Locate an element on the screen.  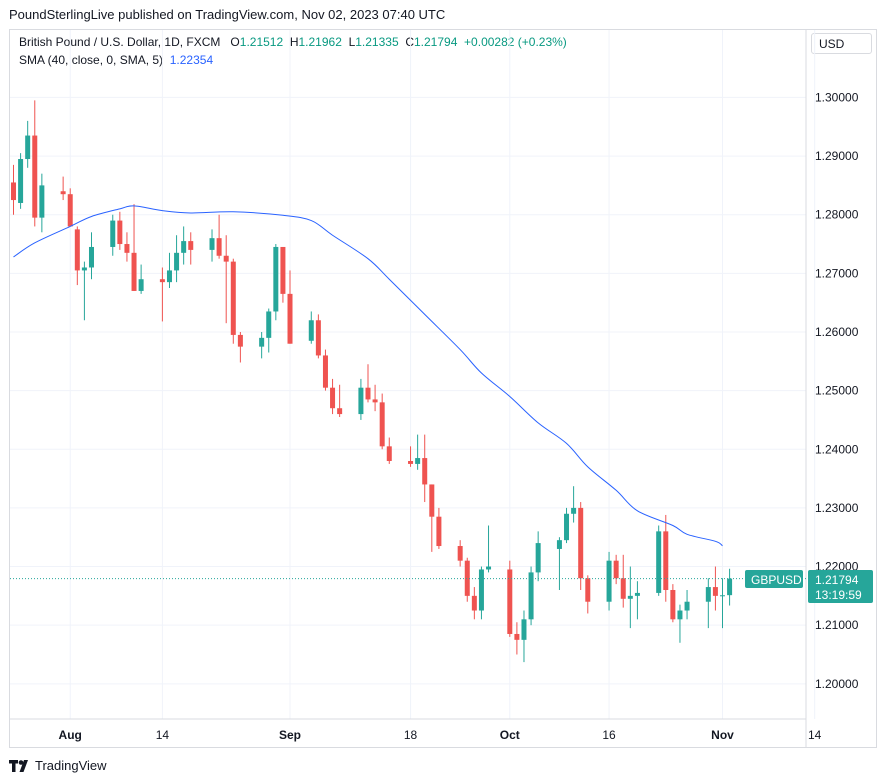
change-value: +0.00282 (+0.23%) is located at coordinates (515, 42).